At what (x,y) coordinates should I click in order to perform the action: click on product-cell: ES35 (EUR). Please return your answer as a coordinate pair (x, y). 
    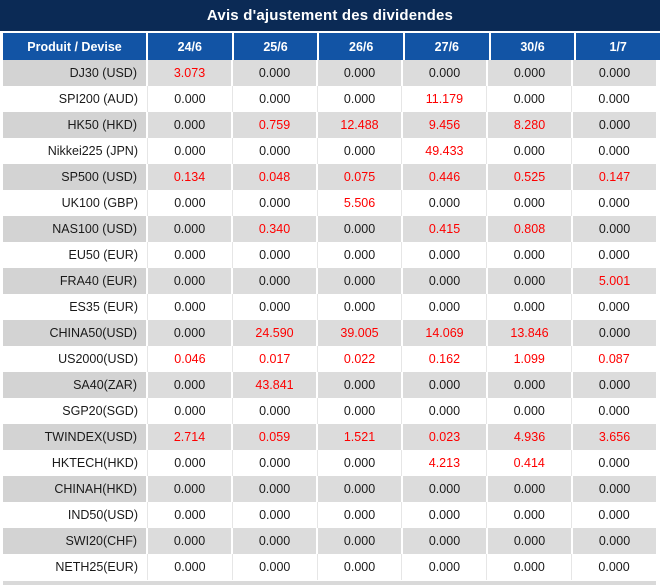
    Looking at the image, I should click on (75, 307).